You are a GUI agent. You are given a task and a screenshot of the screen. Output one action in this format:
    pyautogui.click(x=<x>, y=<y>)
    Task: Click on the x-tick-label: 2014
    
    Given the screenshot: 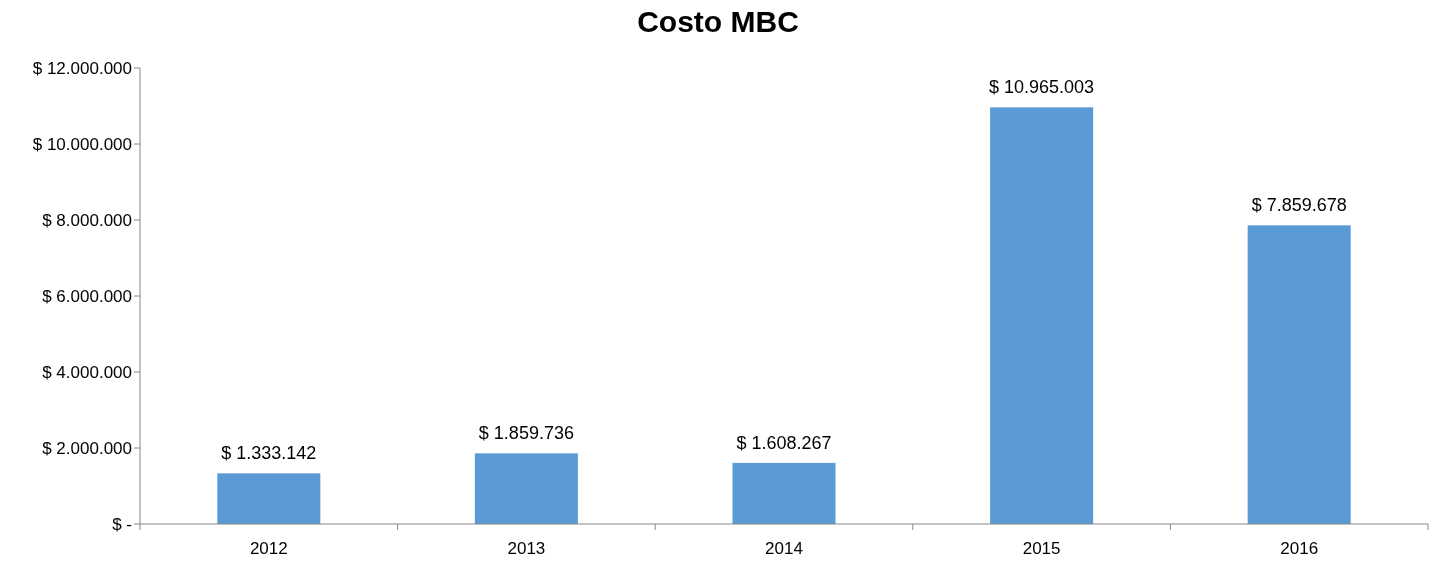 What is the action you would take?
    pyautogui.click(x=784, y=548)
    